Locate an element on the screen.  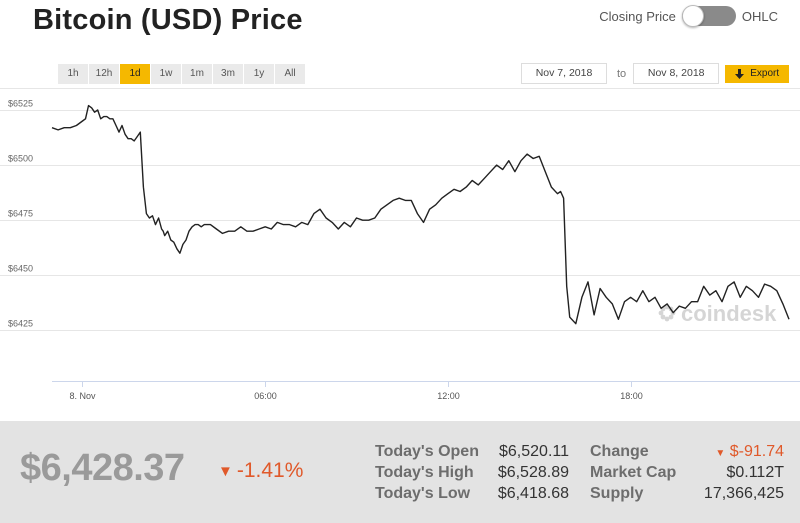
down-arrow-icon: ▼ is located at coordinates (225, 471).